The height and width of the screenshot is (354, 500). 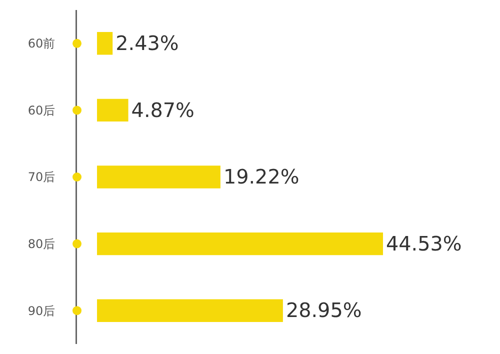 I want to click on data-label: 28.95%, so click(x=324, y=310).